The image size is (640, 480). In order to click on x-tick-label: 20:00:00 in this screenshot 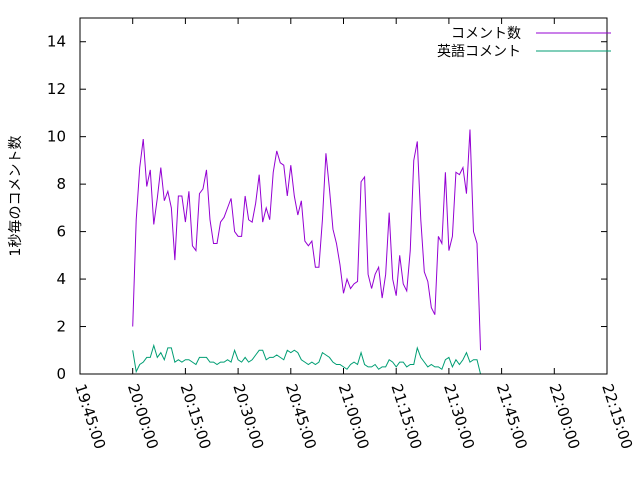, I will do `click(143, 417)`.